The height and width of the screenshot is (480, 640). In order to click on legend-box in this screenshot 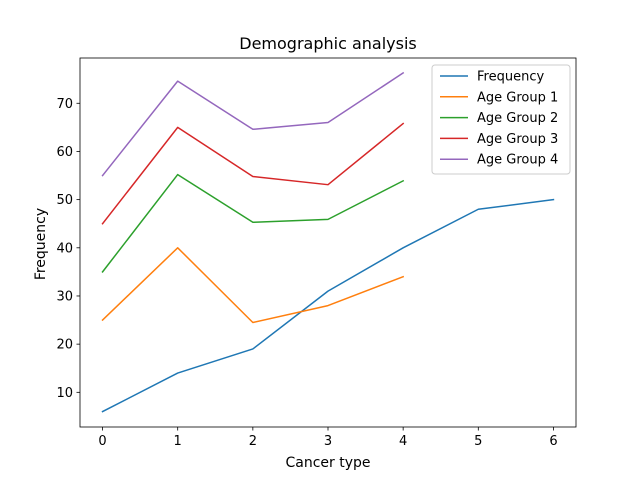, I will do `click(501, 119)`.